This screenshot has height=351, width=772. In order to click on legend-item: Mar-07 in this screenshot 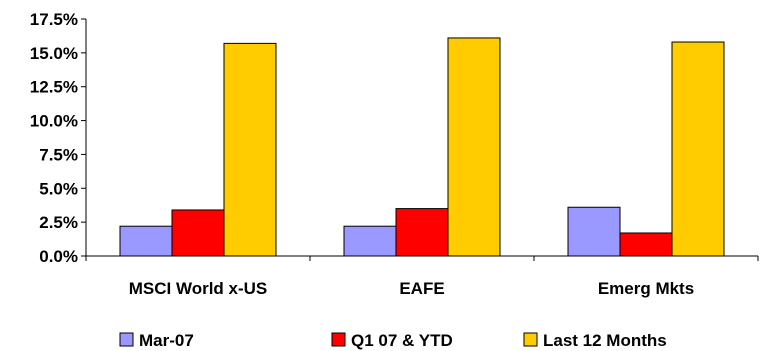, I will do `click(156, 340)`.